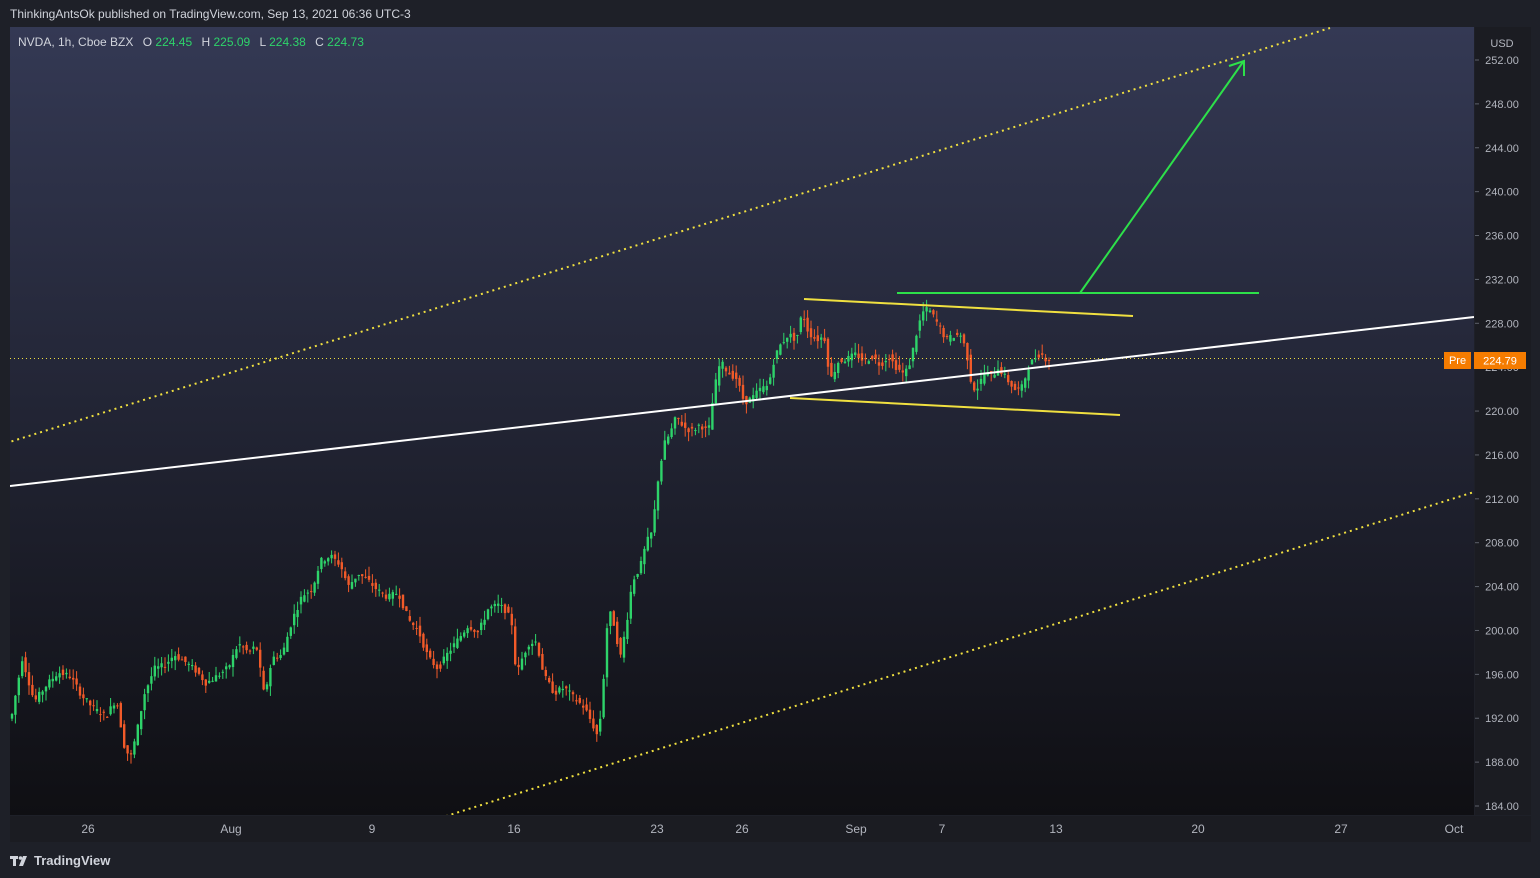 Image resolution: width=1540 pixels, height=878 pixels. Describe the element at coordinates (1502, 456) in the screenshot. I see `price-tick-label: 216.00` at that location.